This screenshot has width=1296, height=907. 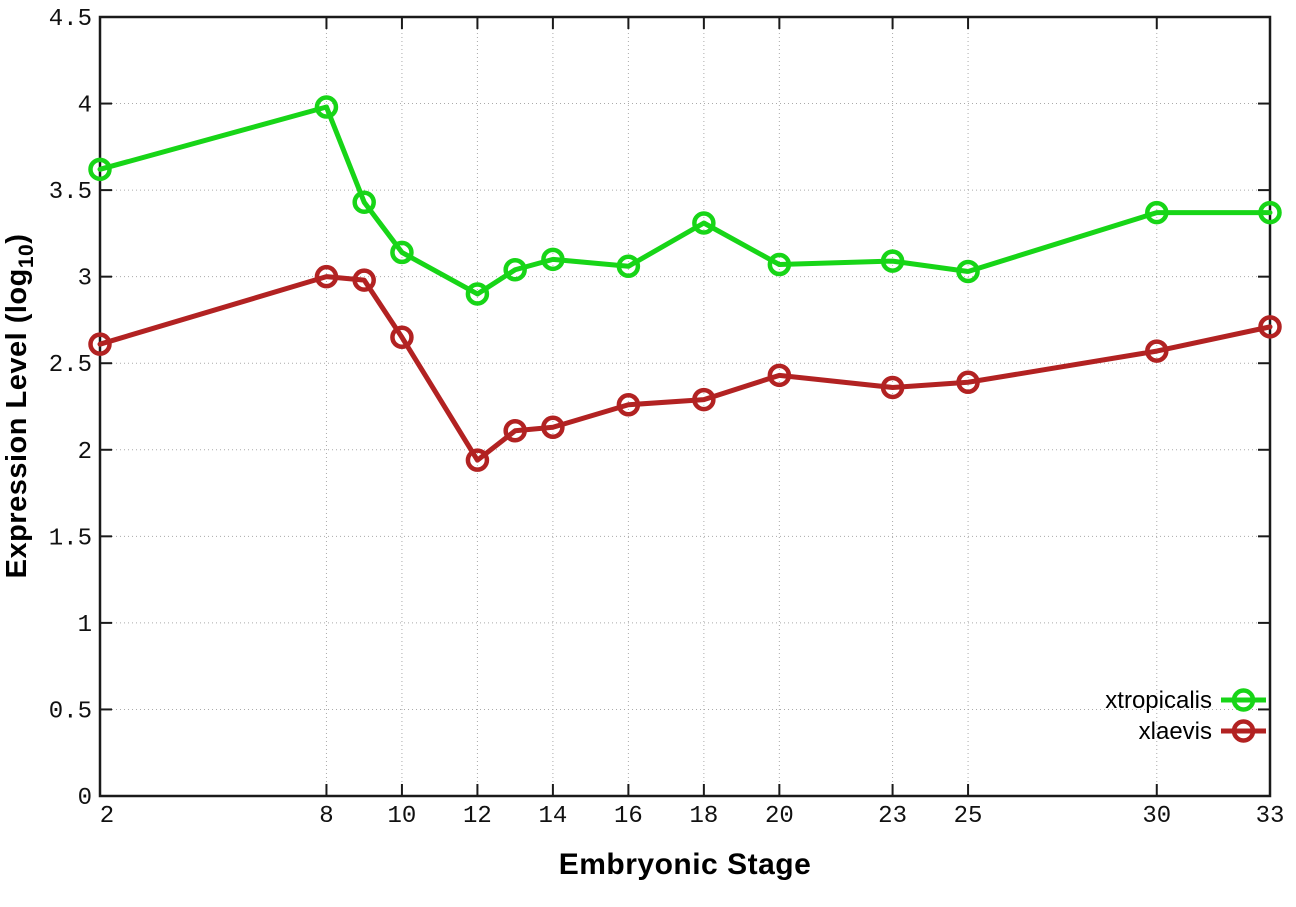 I want to click on y-tick-label: 4.5, so click(x=70, y=19).